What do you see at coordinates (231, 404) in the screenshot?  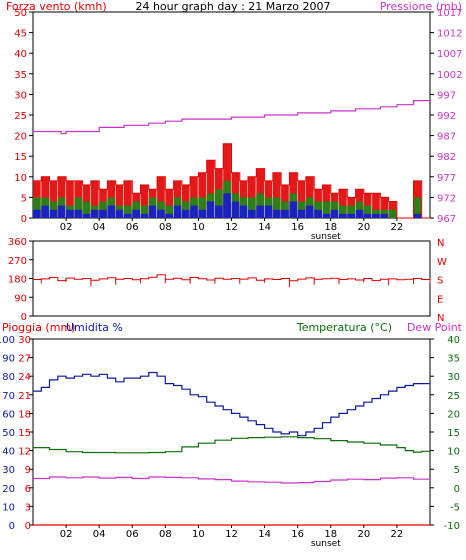 I see `humidity-line` at bounding box center [231, 404].